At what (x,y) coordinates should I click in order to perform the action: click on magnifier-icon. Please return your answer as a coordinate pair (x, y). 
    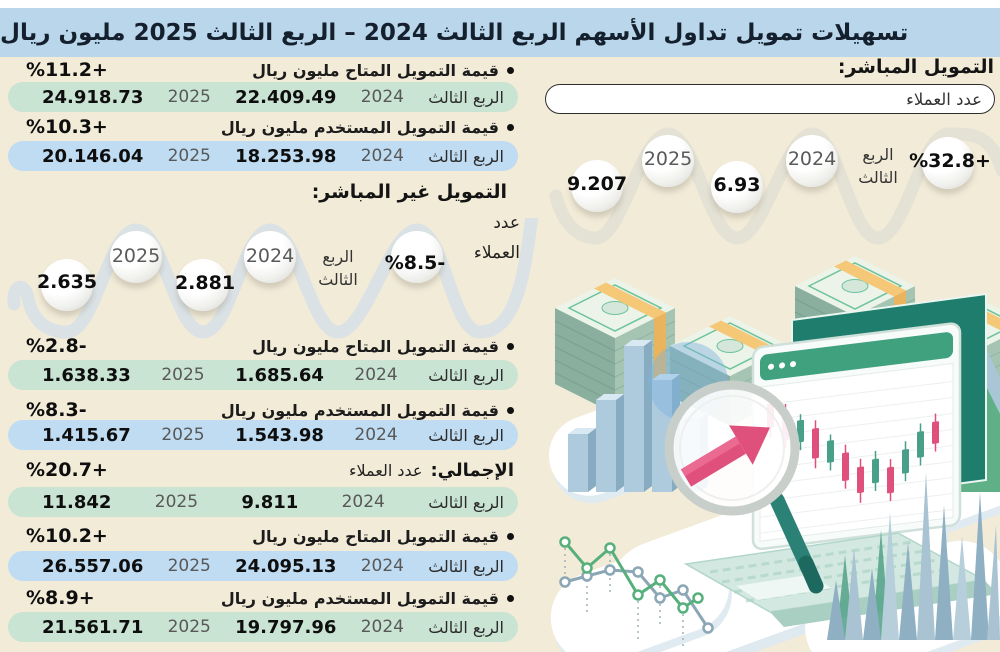
    Looking at the image, I should click on (736, 468).